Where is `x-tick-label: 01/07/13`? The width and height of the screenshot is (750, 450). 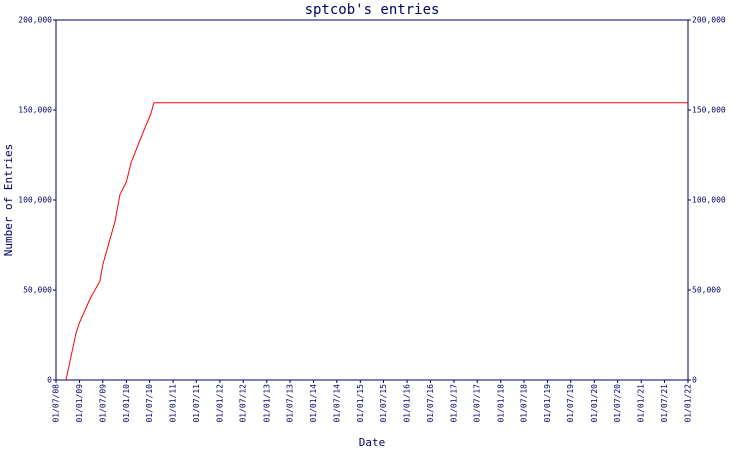 x-tick-label: 01/07/13 is located at coordinates (289, 403).